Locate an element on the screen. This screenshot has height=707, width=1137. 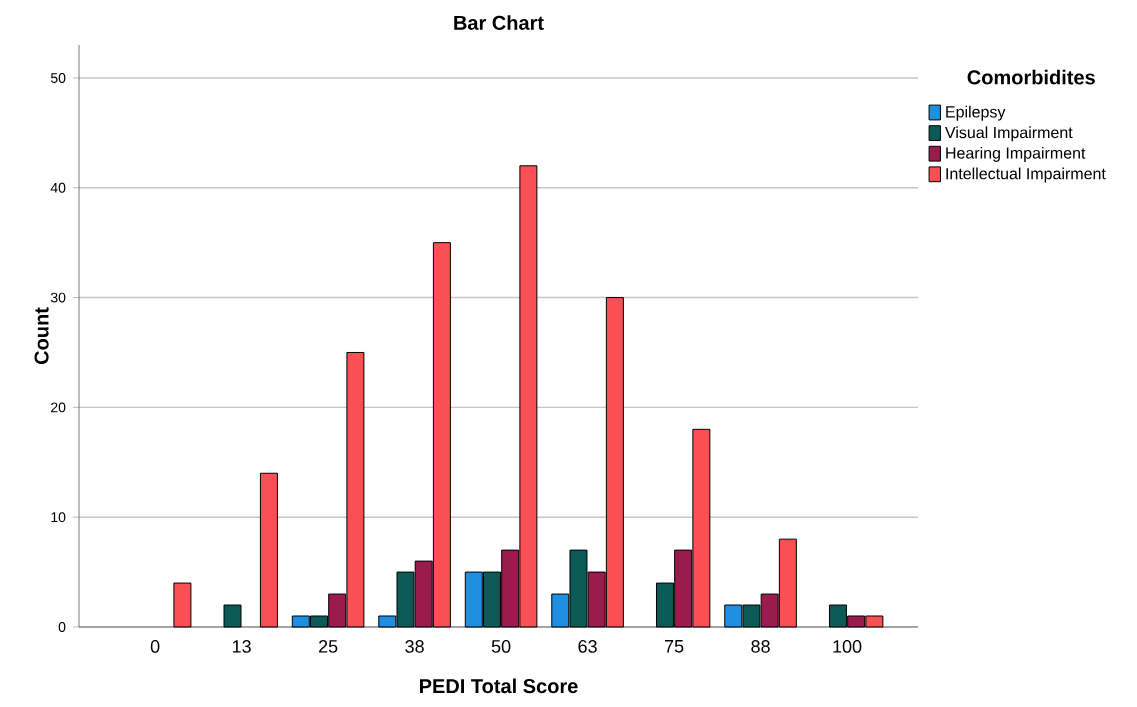
y-axis-title: Count is located at coordinates (41, 336).